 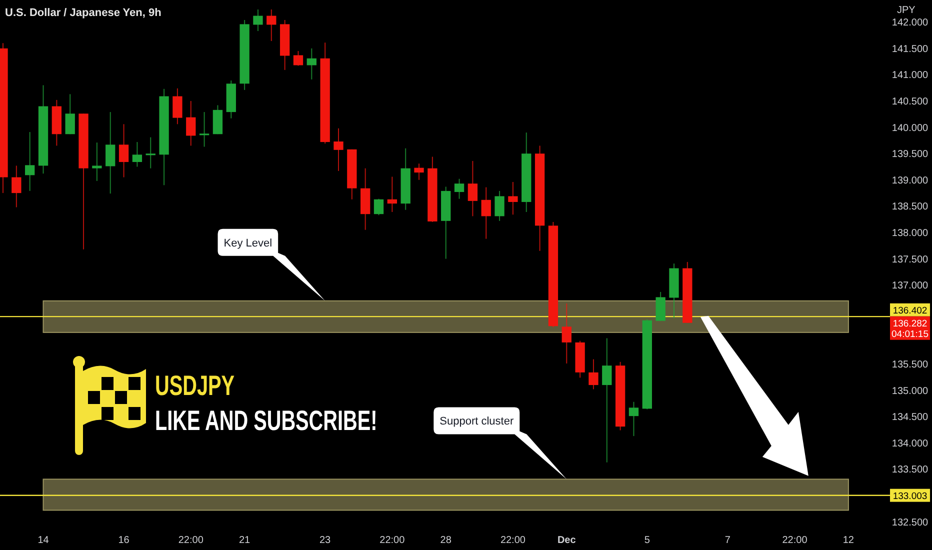 I want to click on x-tick-label: 21, so click(x=244, y=540).